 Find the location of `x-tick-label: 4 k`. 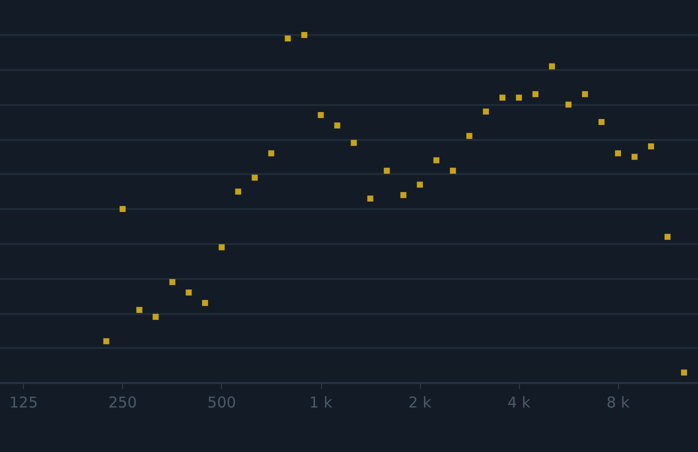

x-tick-label: 4 k is located at coordinates (519, 403).